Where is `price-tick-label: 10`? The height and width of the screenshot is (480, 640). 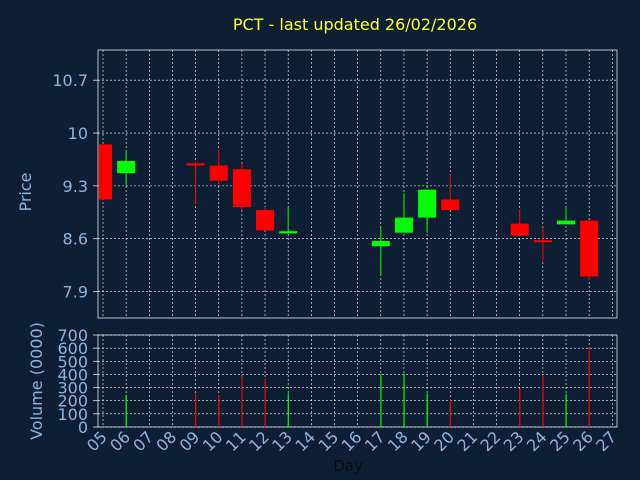 price-tick-label: 10 is located at coordinates (78, 133).